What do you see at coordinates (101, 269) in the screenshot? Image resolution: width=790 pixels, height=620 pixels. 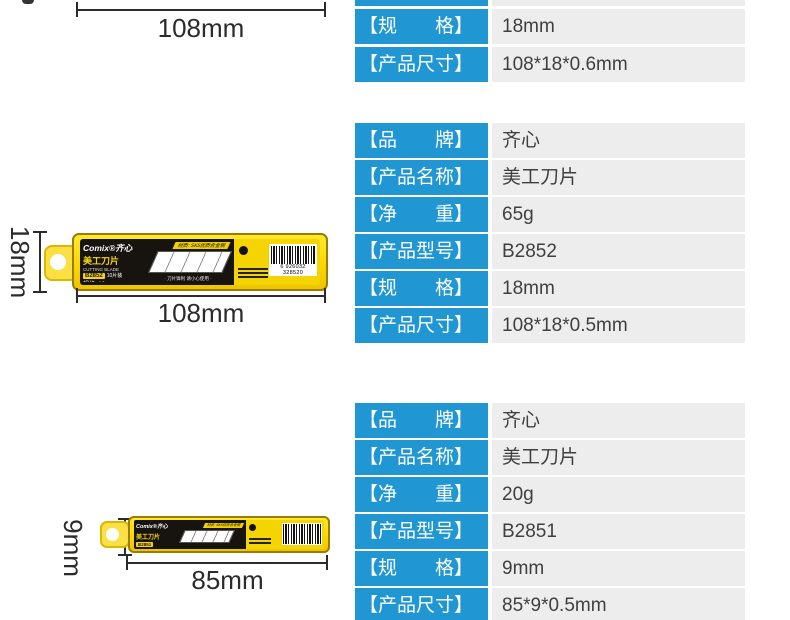 I see `product-name-en: CUTTING BLADE` at bounding box center [101, 269].